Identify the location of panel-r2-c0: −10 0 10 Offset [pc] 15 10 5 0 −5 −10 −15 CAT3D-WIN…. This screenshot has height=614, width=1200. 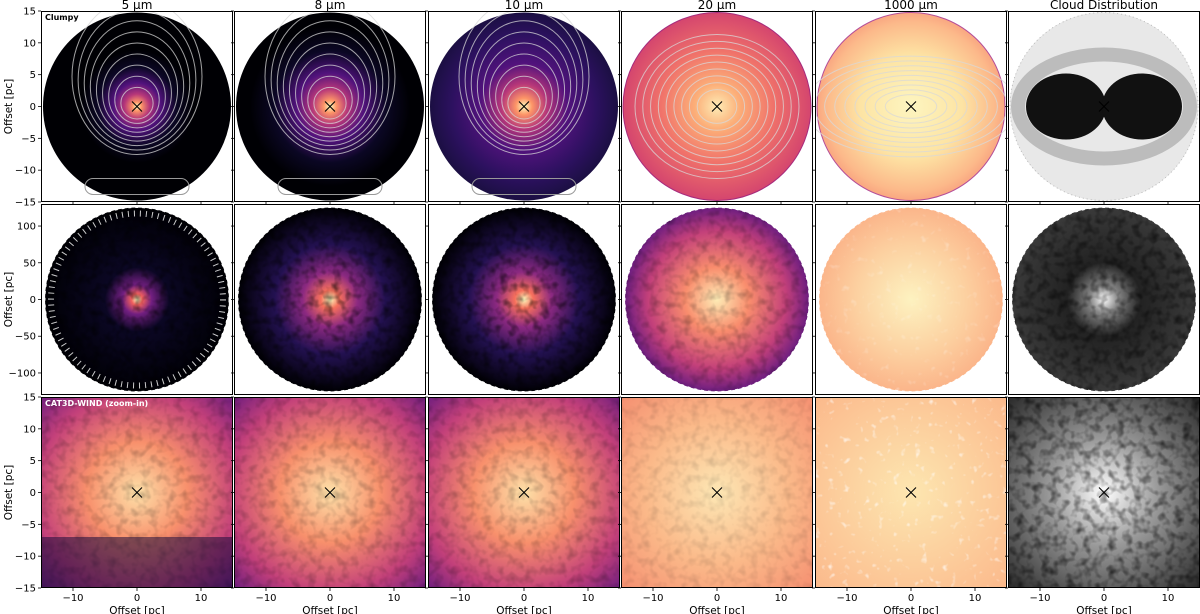
(124, 503).